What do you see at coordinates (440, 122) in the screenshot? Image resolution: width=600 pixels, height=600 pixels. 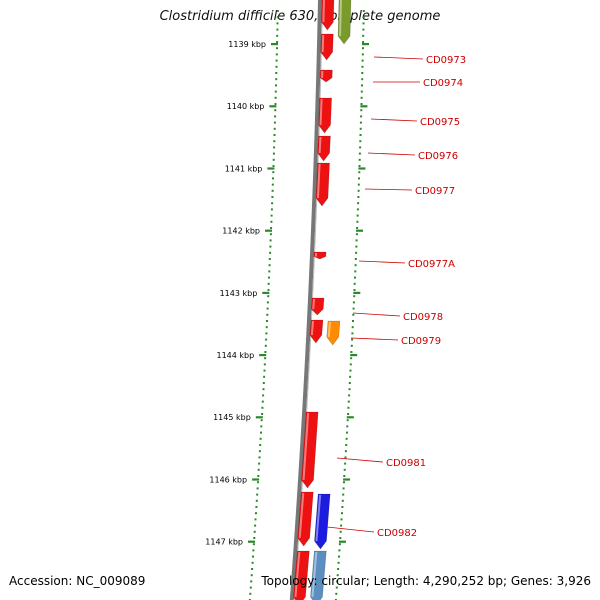 I see `gene-label: CD0975` at bounding box center [440, 122].